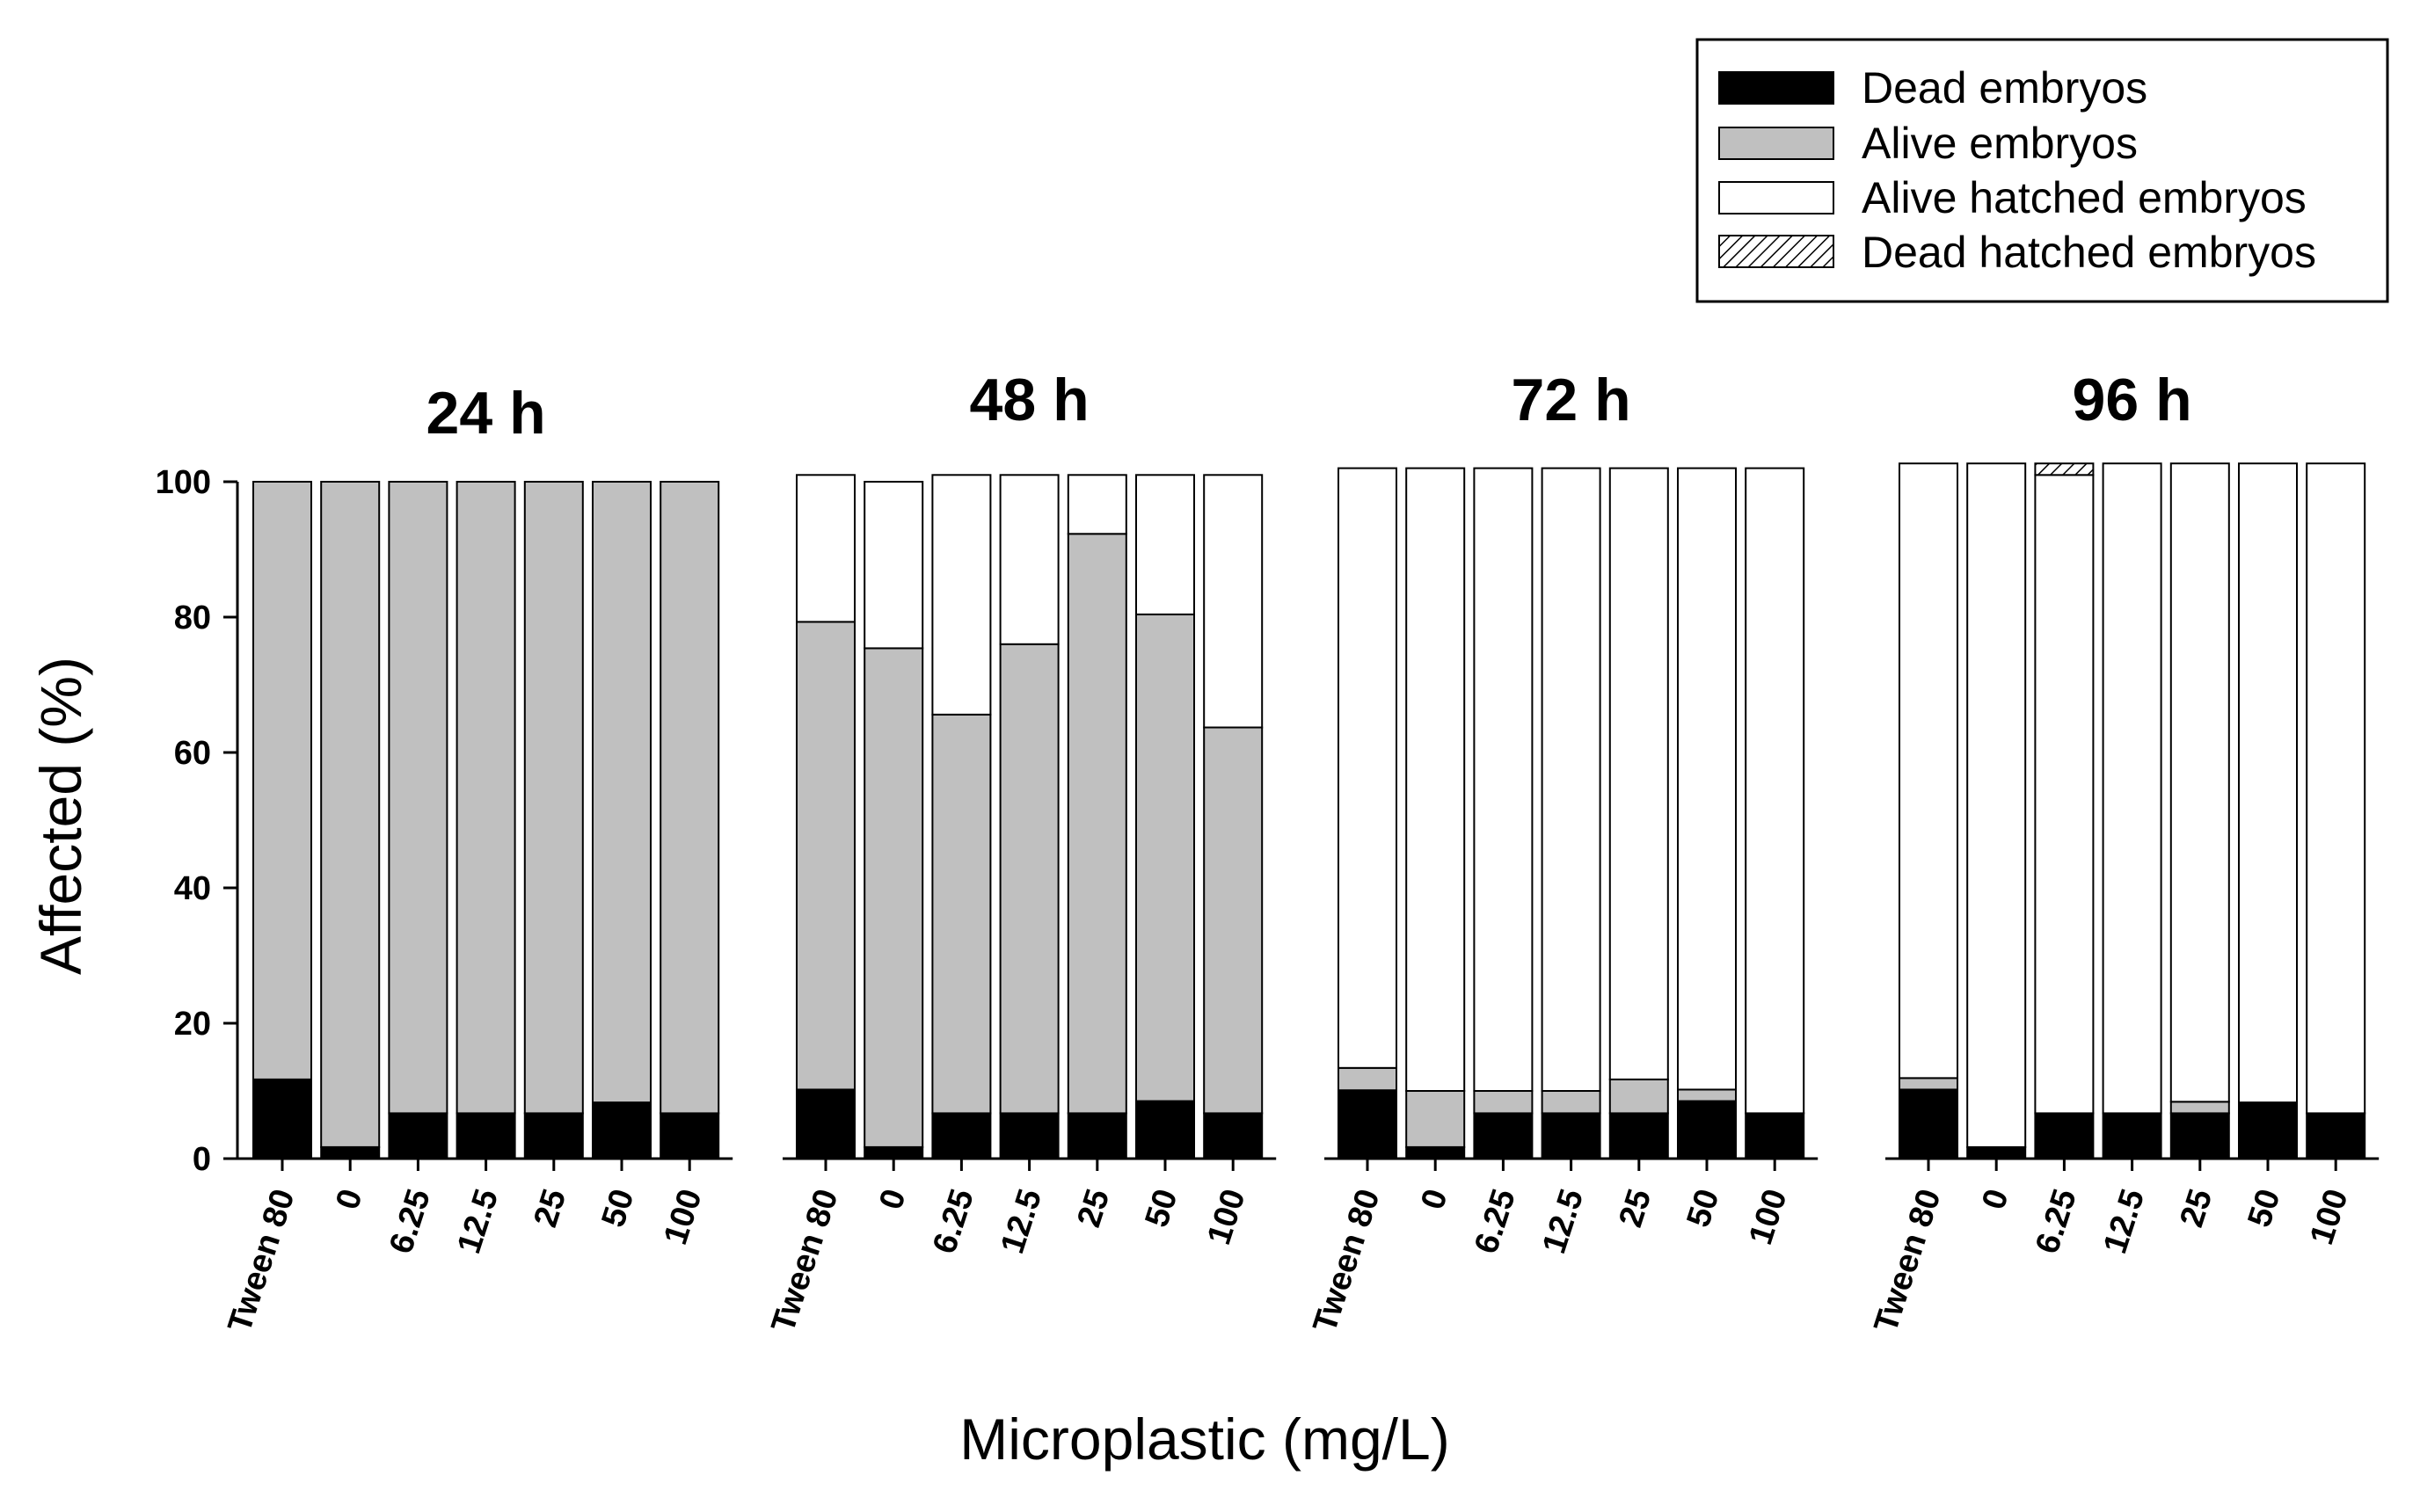 This screenshot has width=2420, height=1512. What do you see at coordinates (193, 889) in the screenshot?
I see `y-tick-label: 40` at bounding box center [193, 889].